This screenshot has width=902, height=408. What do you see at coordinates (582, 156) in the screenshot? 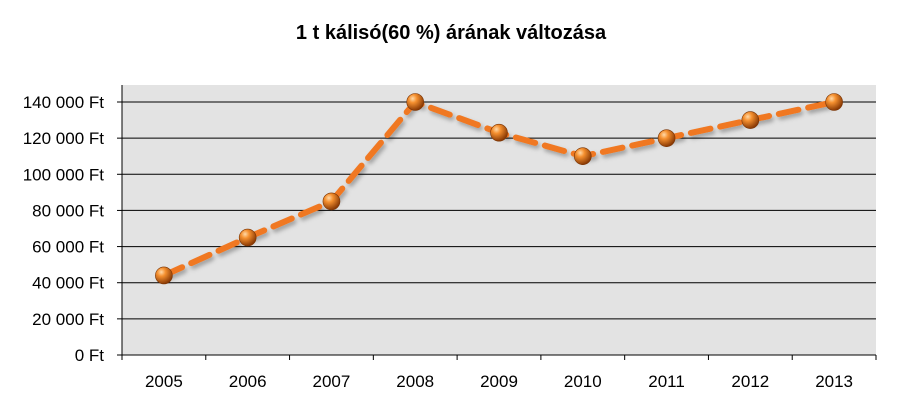
I see `data-point-2010` at bounding box center [582, 156].